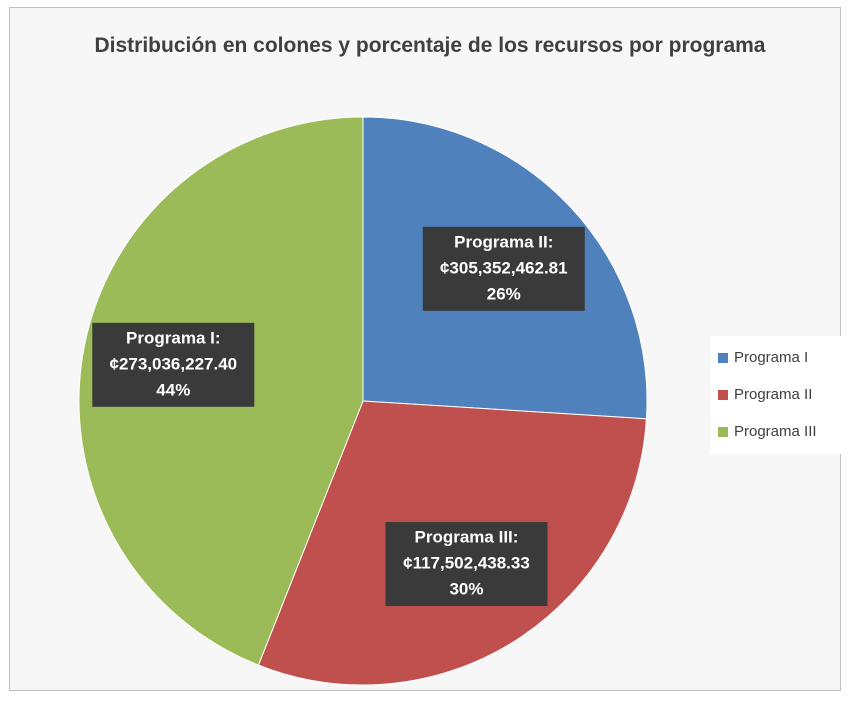 The height and width of the screenshot is (702, 851). Describe the element at coordinates (503, 241) in the screenshot. I see `data-label-name: Programa II:` at that location.